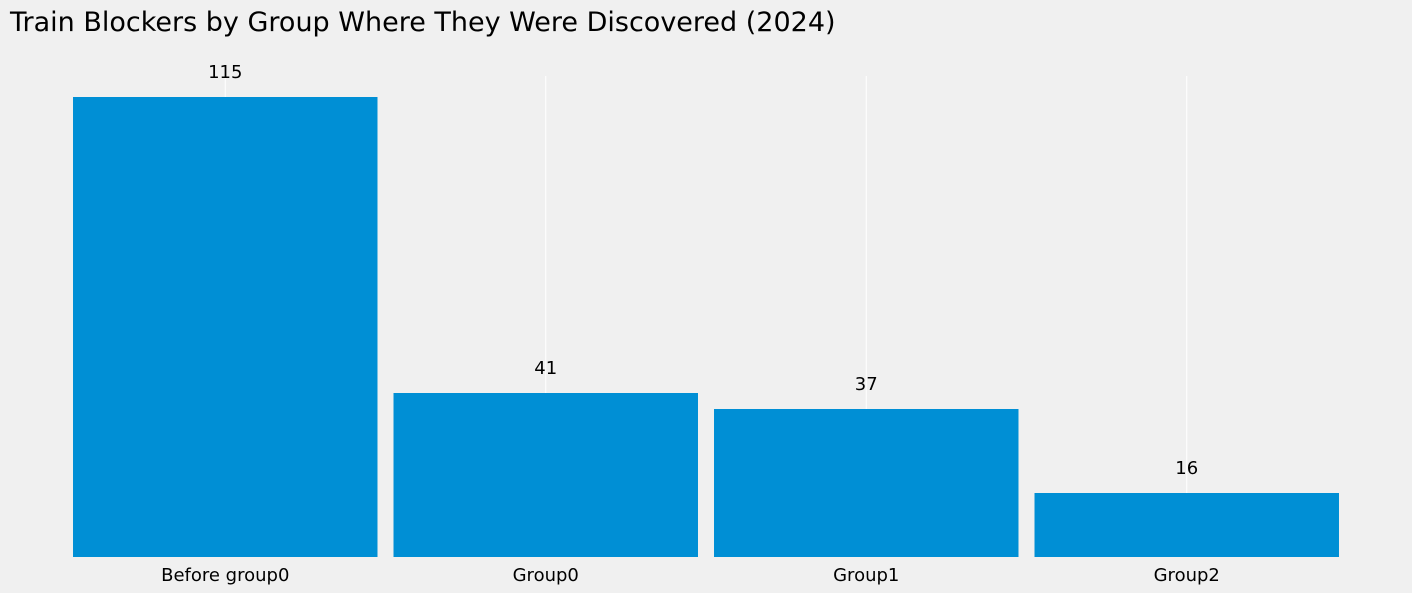 The height and width of the screenshot is (593, 1412). Describe the element at coordinates (545, 475) in the screenshot. I see `bar-group0` at that location.